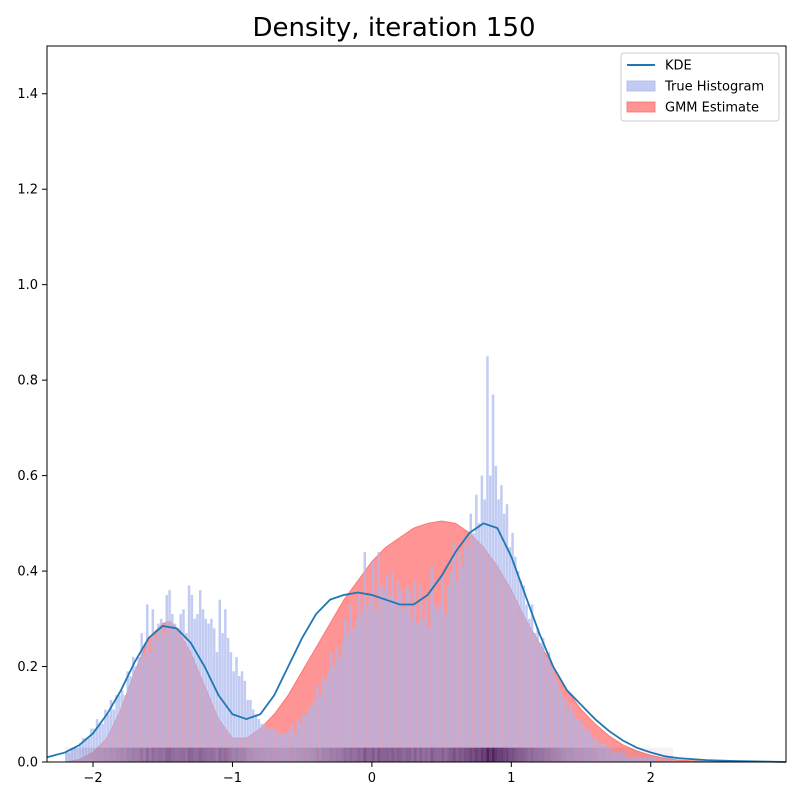 This screenshot has width=800, height=800. I want to click on legend-entry-true-histogram-label: True Histogram, so click(714, 87).